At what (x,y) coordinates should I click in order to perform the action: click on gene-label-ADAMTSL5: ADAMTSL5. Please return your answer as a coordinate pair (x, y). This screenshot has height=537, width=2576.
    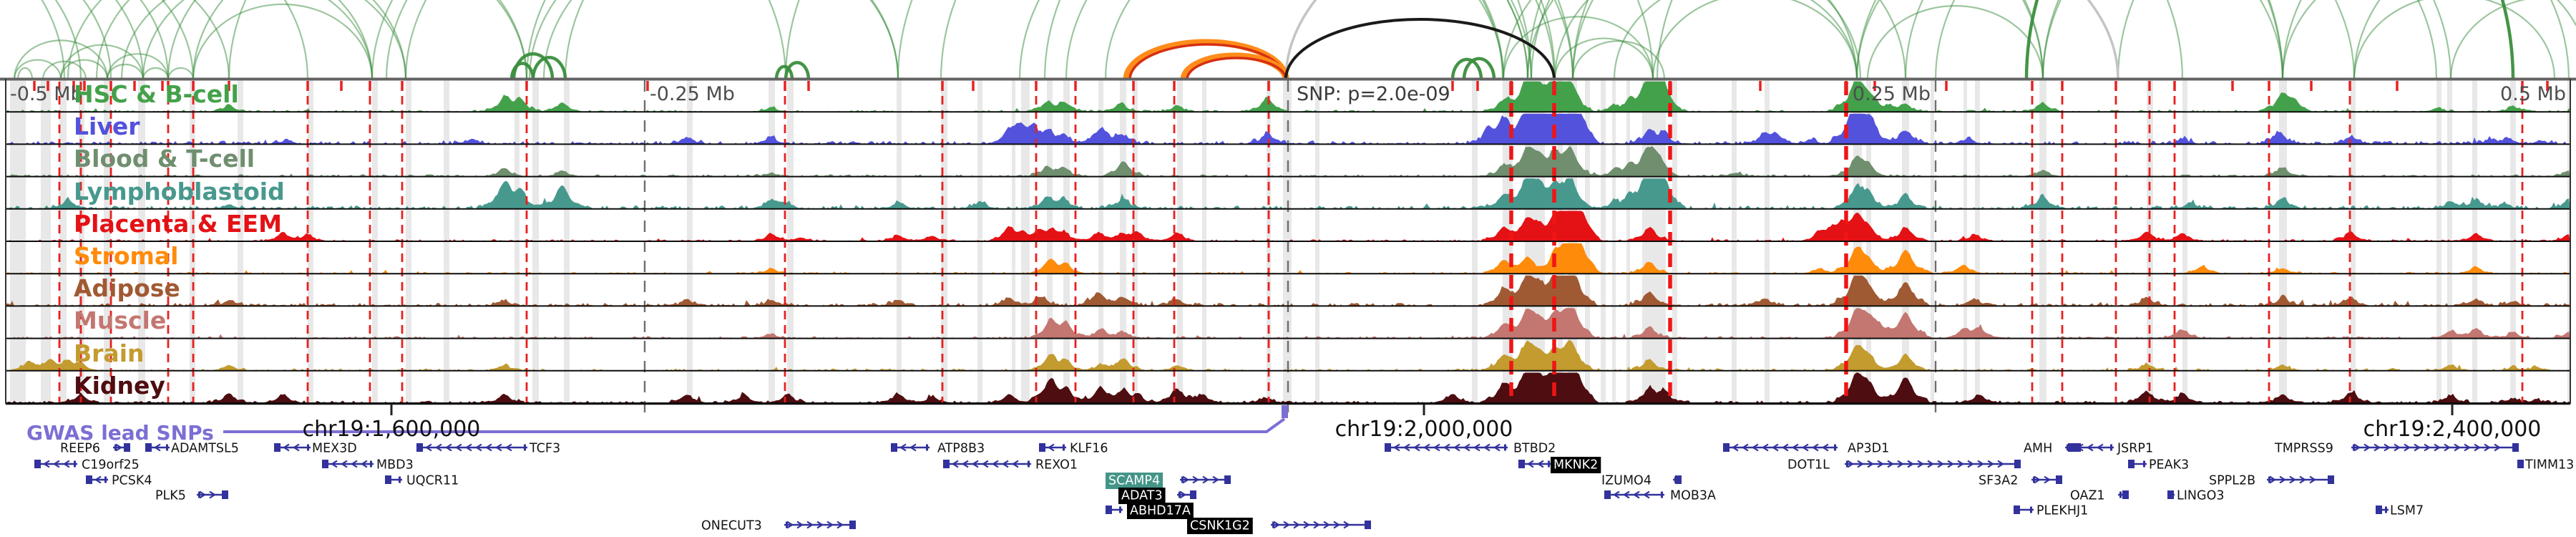
    Looking at the image, I should click on (205, 449).